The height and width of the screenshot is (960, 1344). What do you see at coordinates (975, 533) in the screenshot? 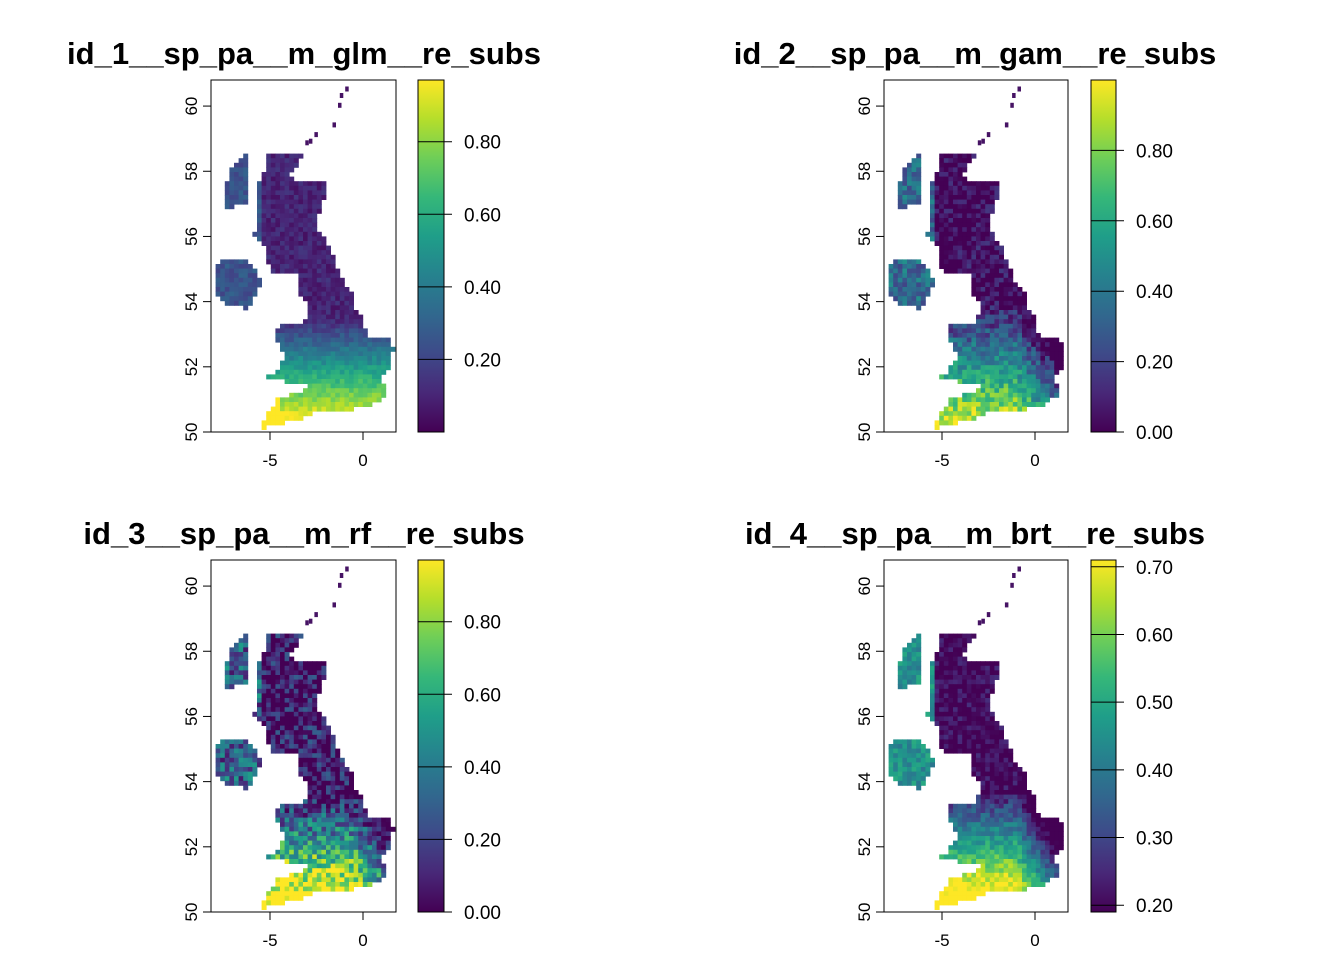
I see `panel-title: id_4__sp_pa__m_brt__re_subs` at bounding box center [975, 533].